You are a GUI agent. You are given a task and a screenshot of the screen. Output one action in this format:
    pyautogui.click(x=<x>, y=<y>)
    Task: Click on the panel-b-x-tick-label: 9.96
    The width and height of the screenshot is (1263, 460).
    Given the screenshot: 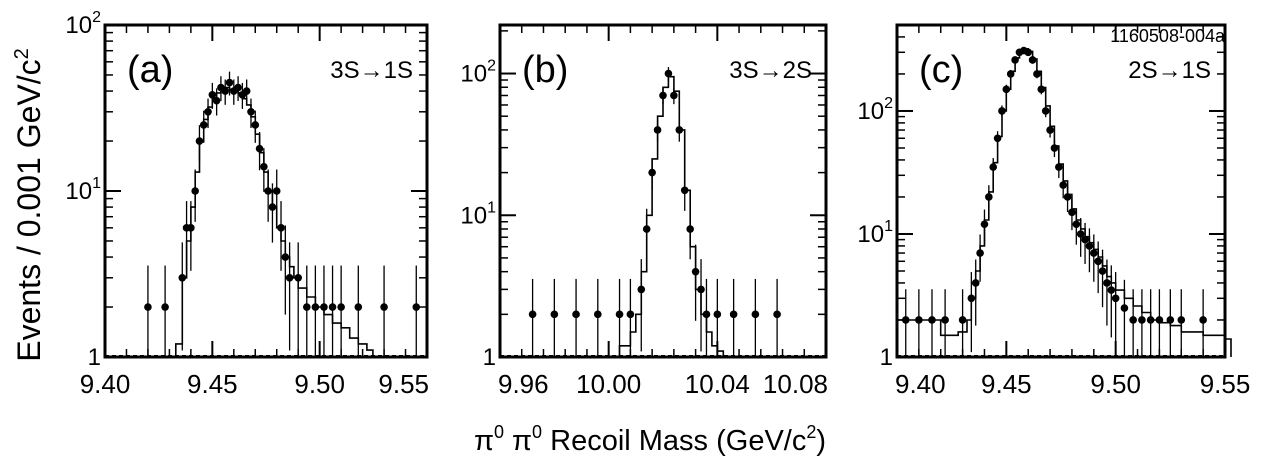 What is the action you would take?
    pyautogui.click(x=523, y=384)
    